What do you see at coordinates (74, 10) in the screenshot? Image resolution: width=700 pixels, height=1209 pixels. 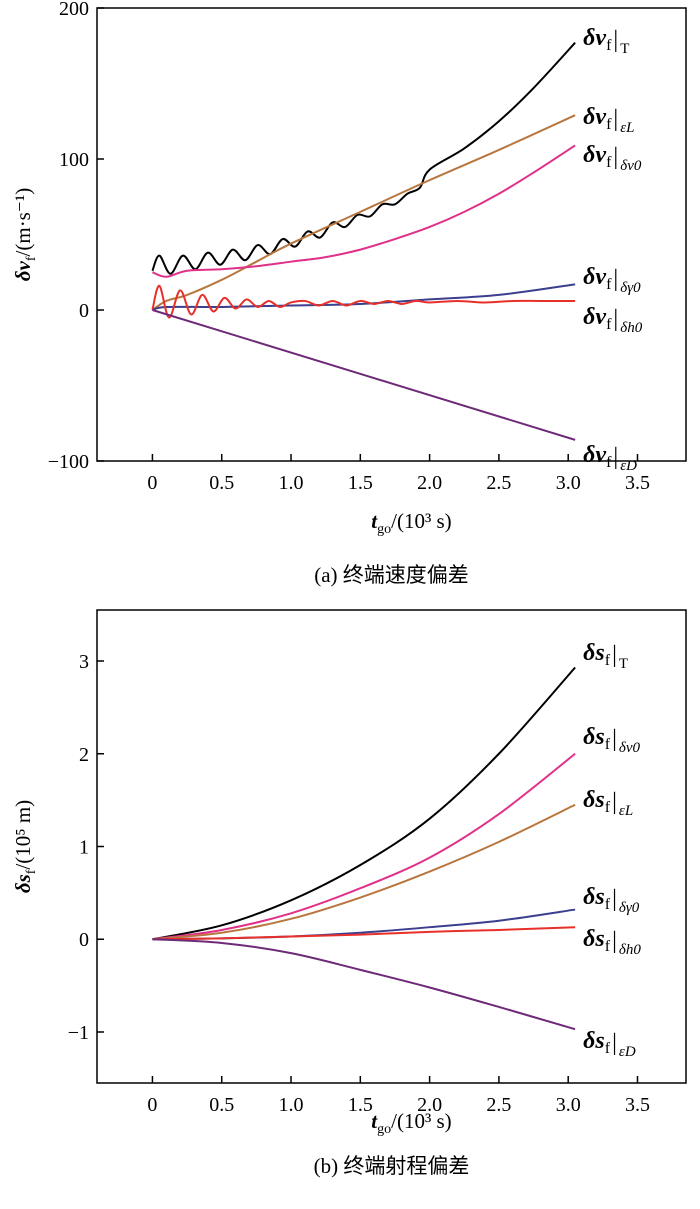 I see `y-tick-label: 200` at bounding box center [74, 10].